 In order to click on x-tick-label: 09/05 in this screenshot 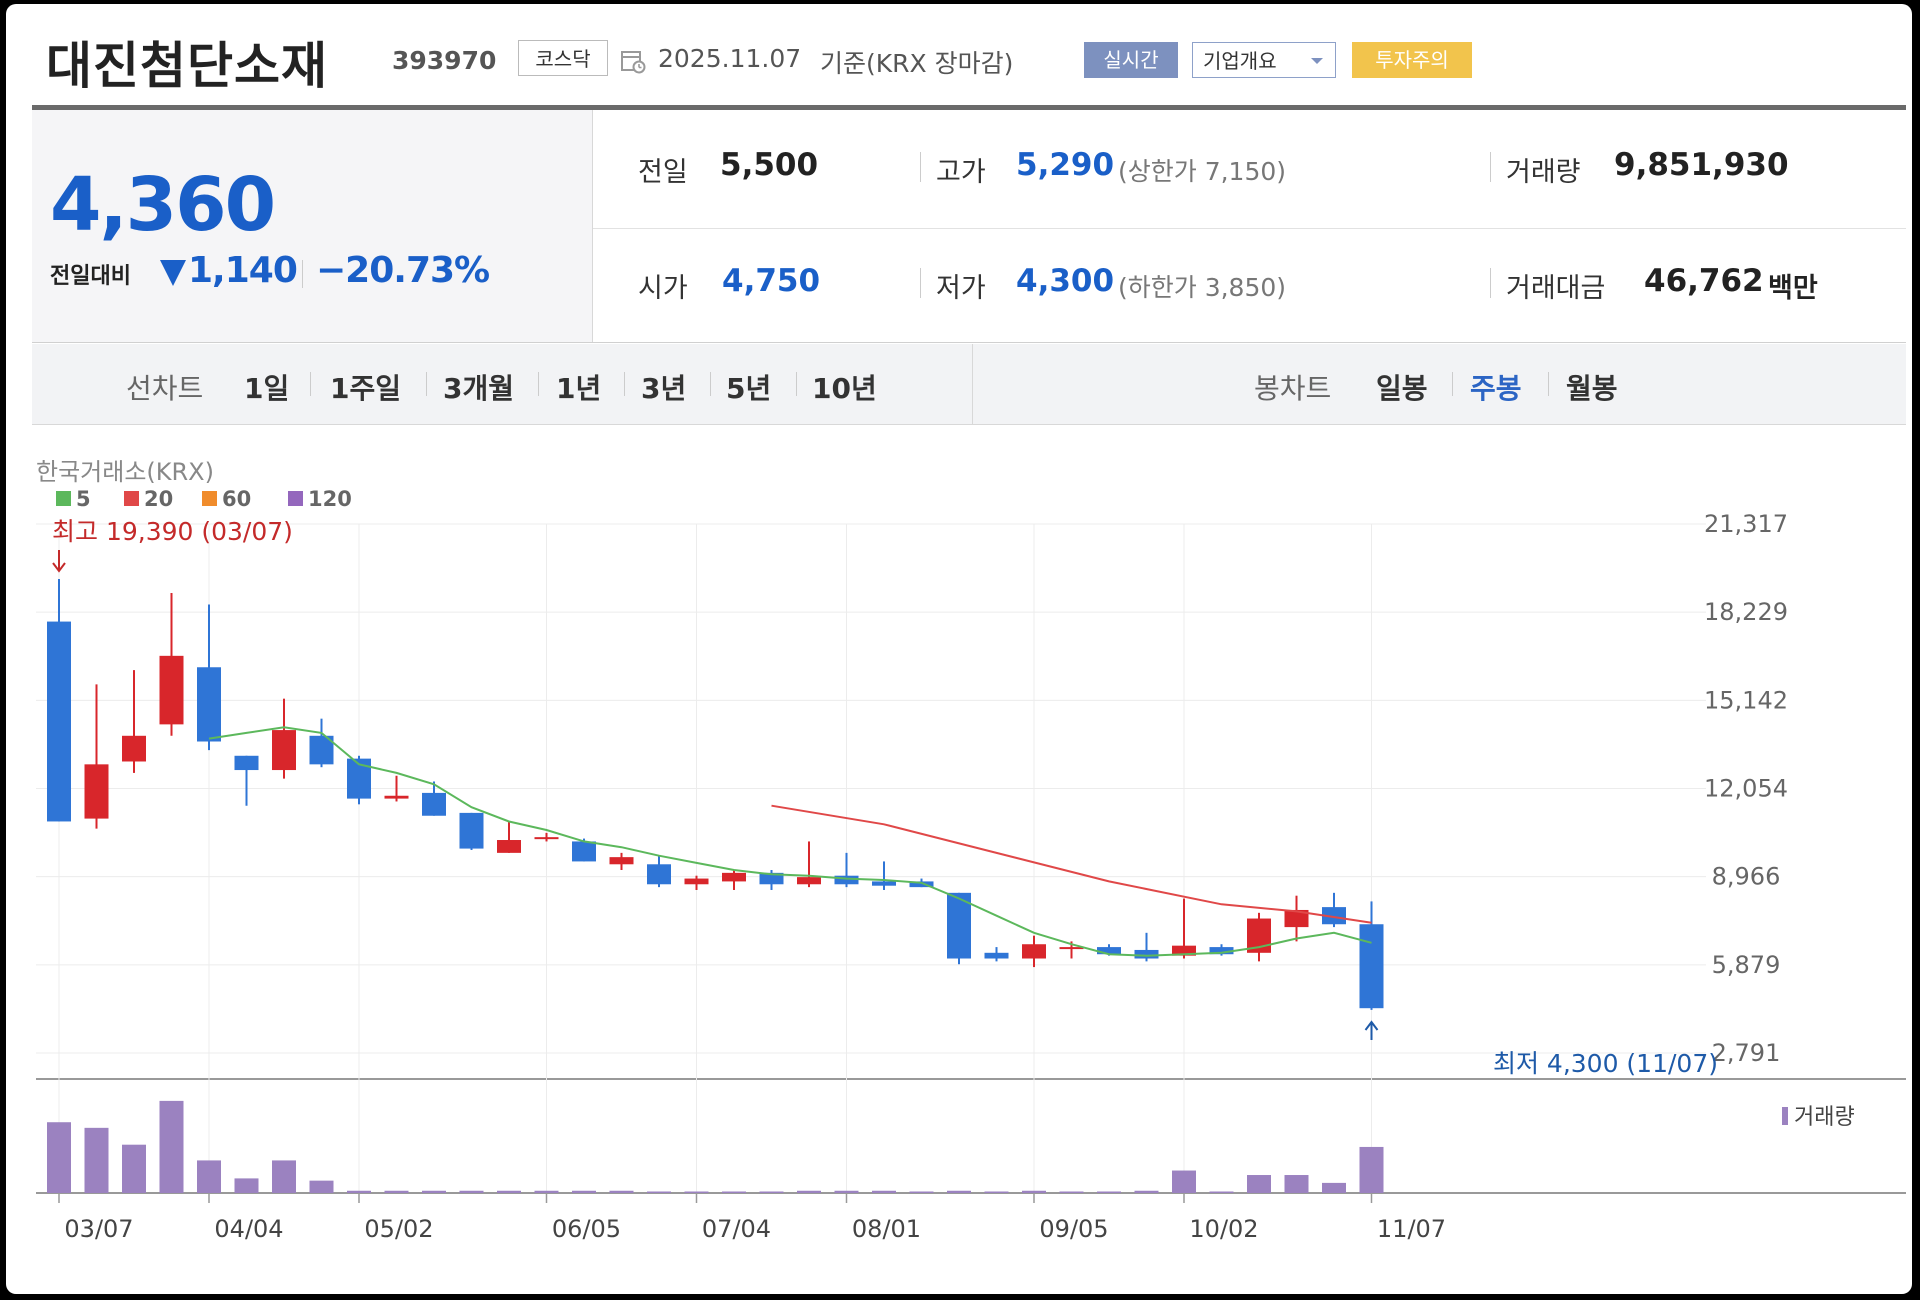, I will do `click(1073, 1229)`.